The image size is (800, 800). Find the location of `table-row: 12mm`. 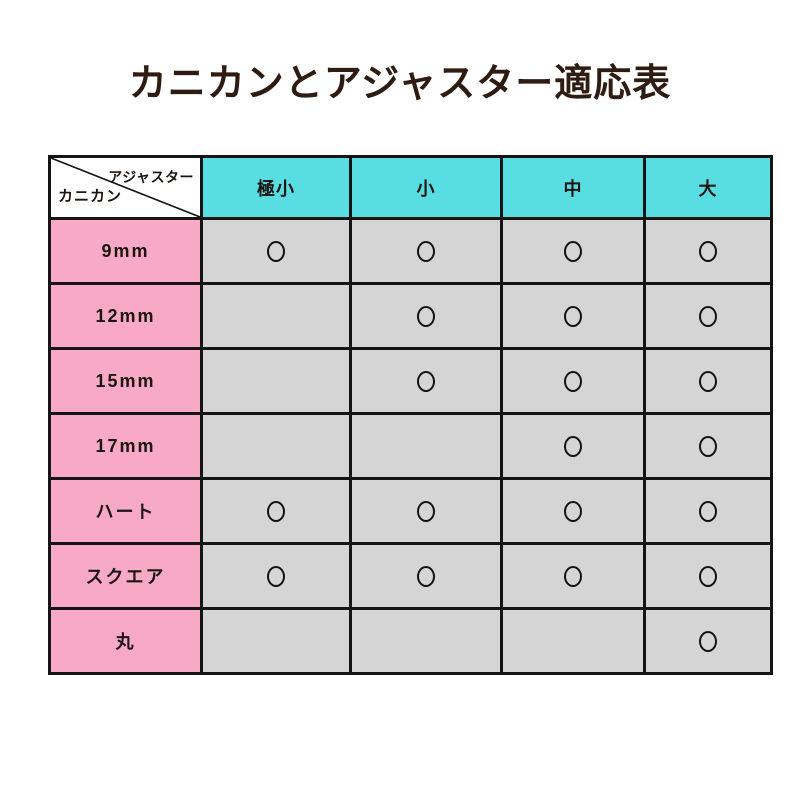

table-row: 12mm is located at coordinates (410, 316).